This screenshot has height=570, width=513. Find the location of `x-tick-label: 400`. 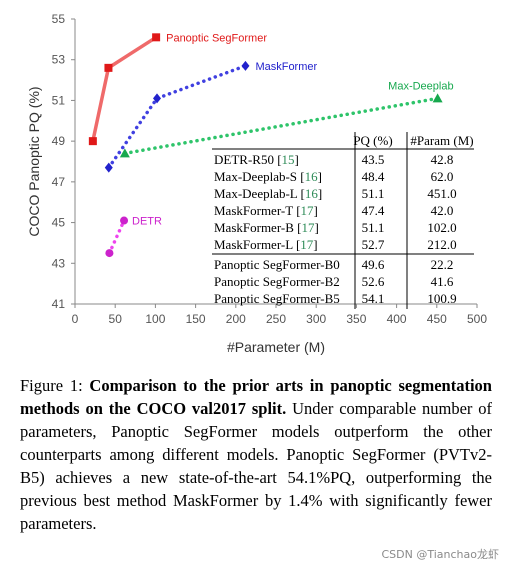

x-tick-label: 400 is located at coordinates (397, 319).